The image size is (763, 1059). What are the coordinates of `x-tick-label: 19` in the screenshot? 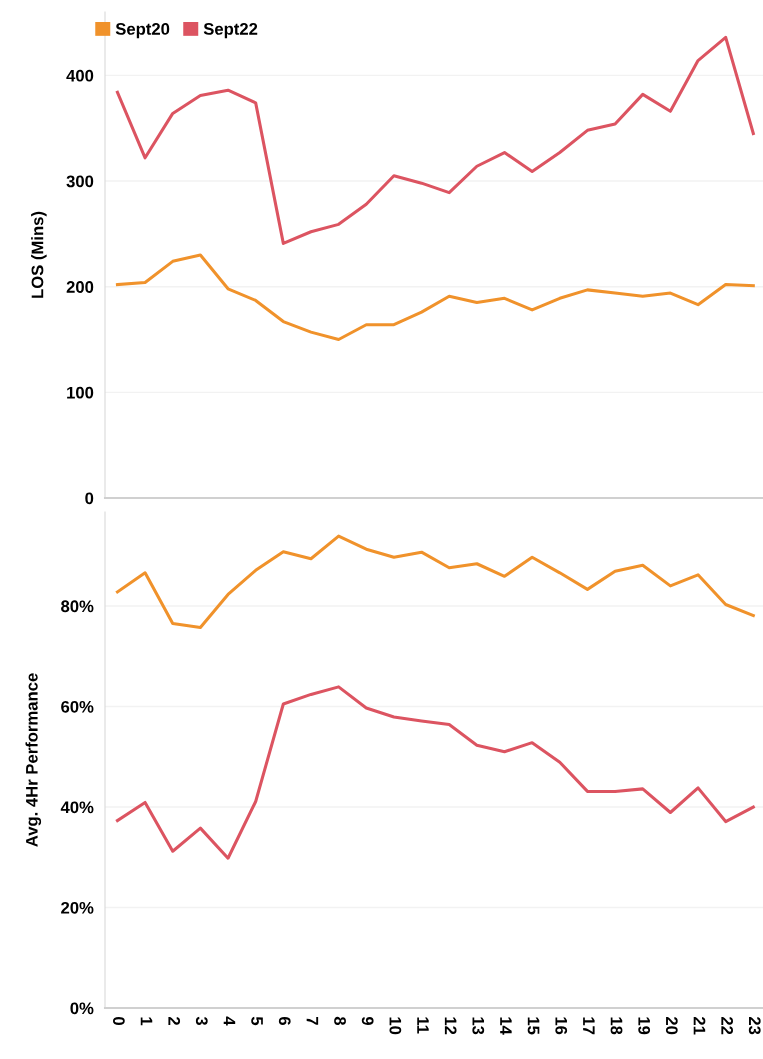 It's located at (644, 1026).